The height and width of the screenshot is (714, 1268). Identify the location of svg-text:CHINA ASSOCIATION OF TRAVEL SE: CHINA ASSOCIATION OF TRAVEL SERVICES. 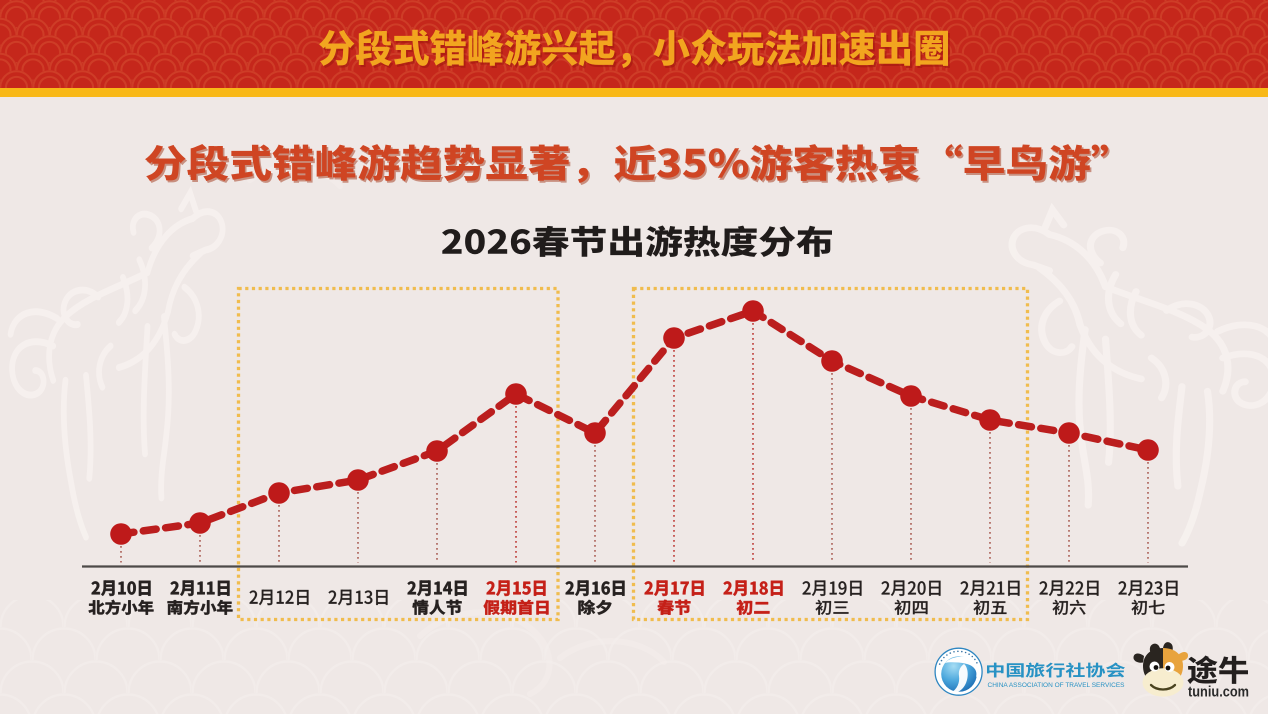
(1056, 685).